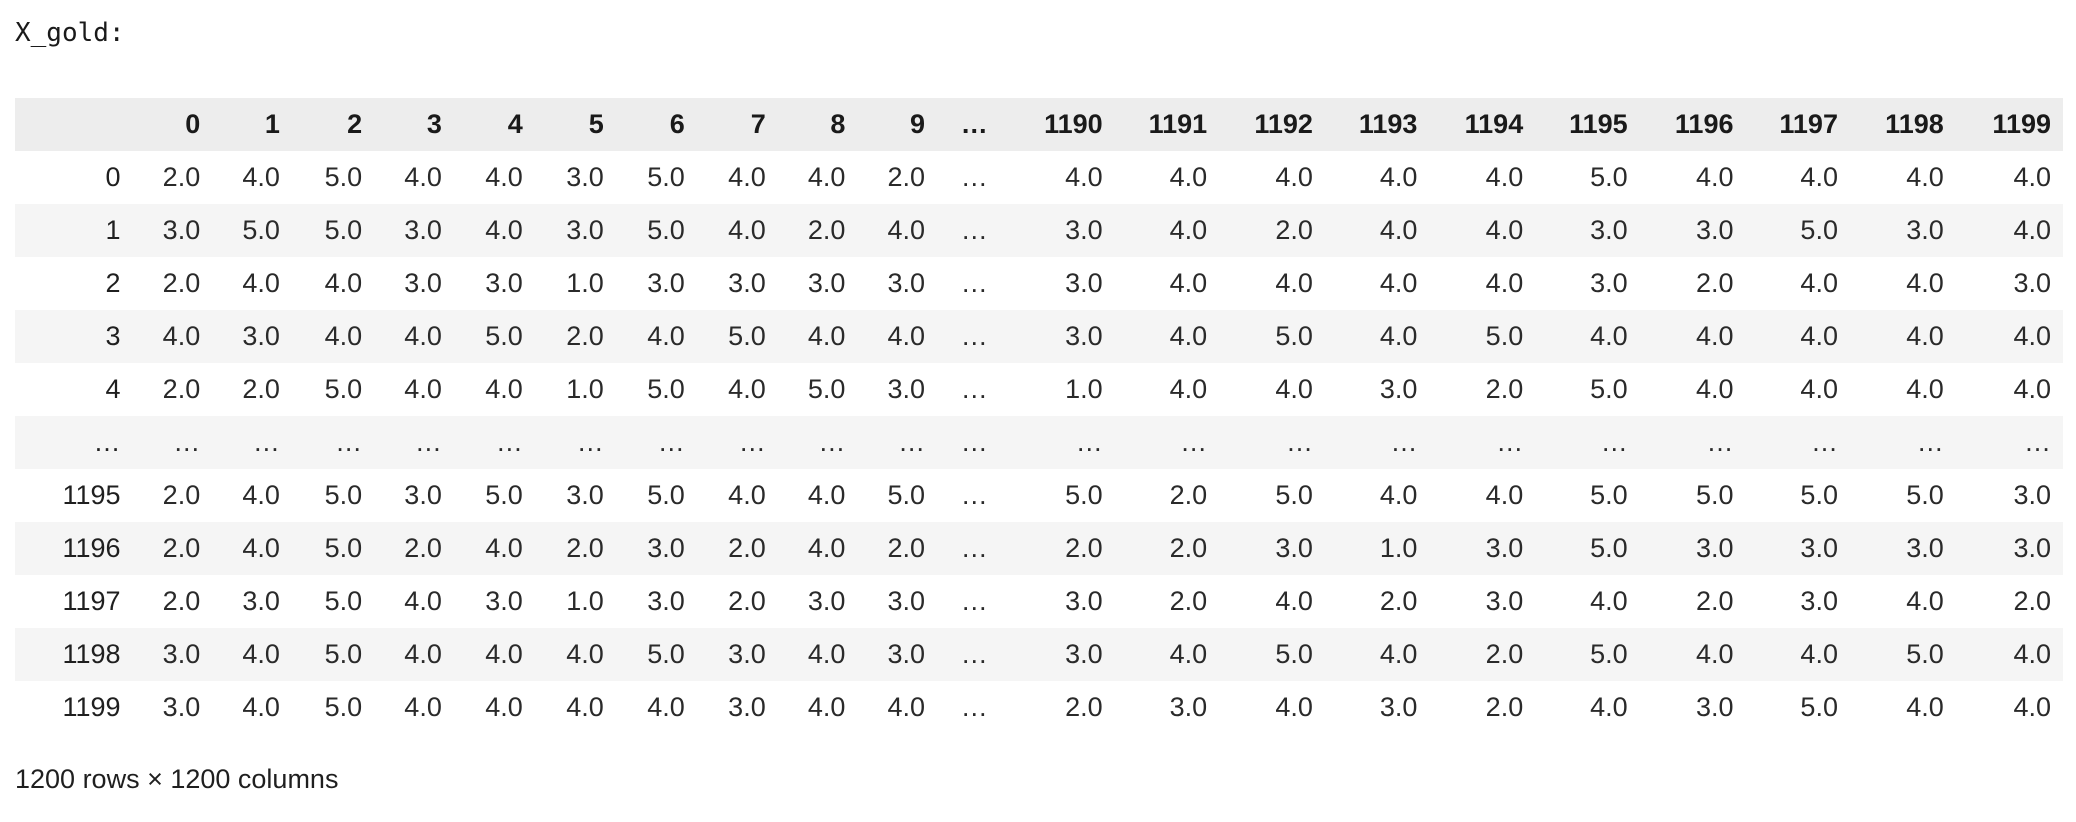  Describe the element at coordinates (1167, 124) in the screenshot. I see `column-header: 1191` at that location.